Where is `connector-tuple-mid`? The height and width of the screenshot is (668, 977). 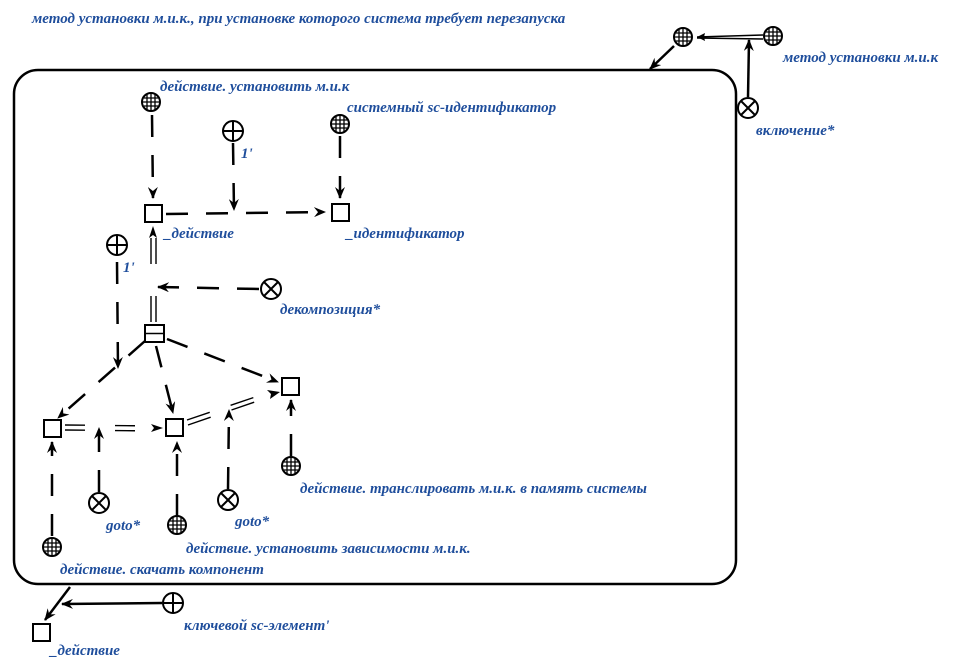 connector-tuple-mid is located at coordinates (165, 379).